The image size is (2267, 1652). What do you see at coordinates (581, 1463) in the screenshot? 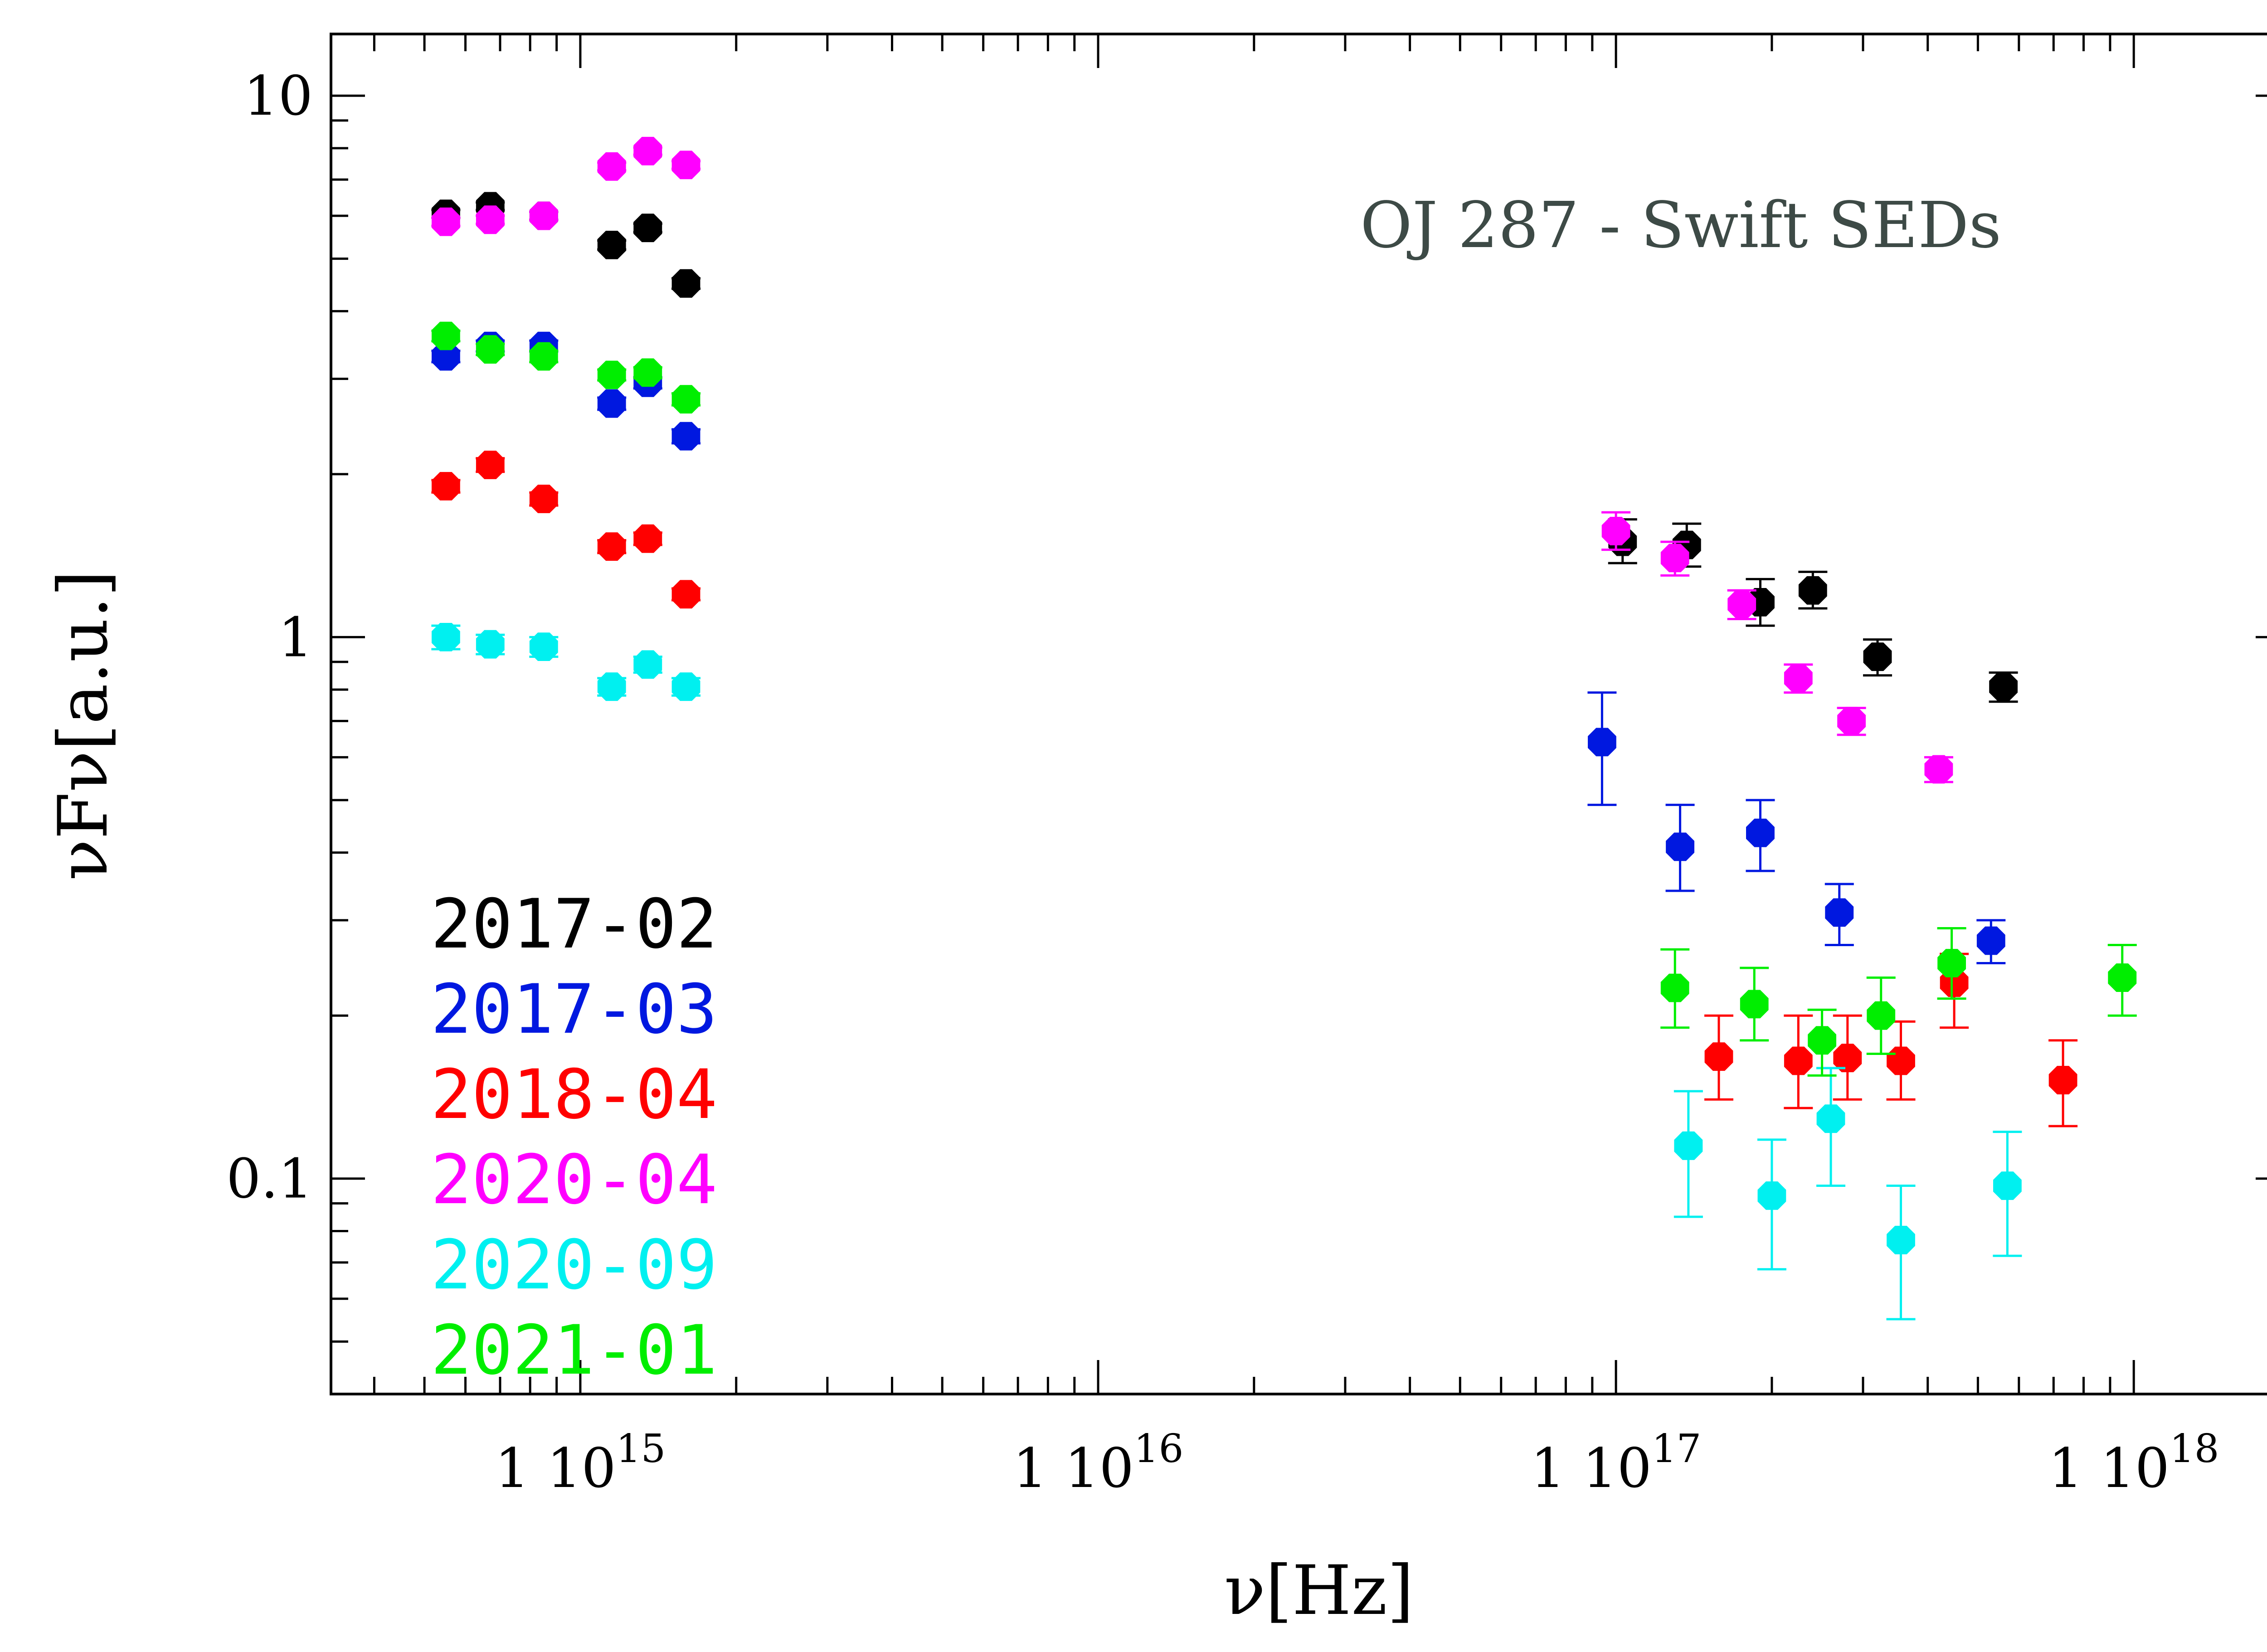
I see `x-tick-label: 1 1015` at bounding box center [581, 1463].